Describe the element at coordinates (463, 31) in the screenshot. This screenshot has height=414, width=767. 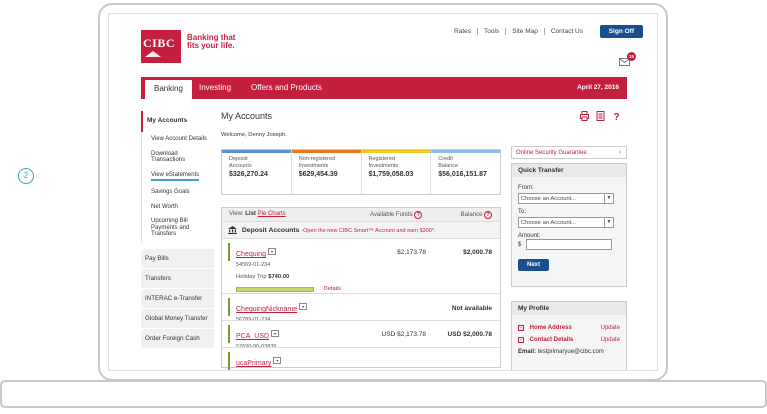
I see `rates-link: Rates` at that location.